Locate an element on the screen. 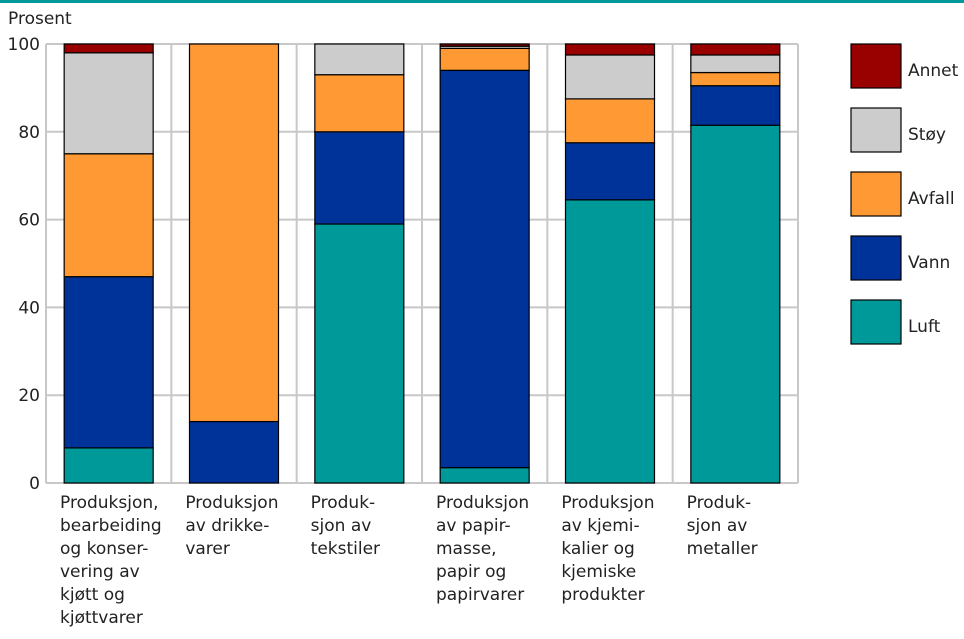  x-tick-label-4-3: kjemiske is located at coordinates (598, 572).